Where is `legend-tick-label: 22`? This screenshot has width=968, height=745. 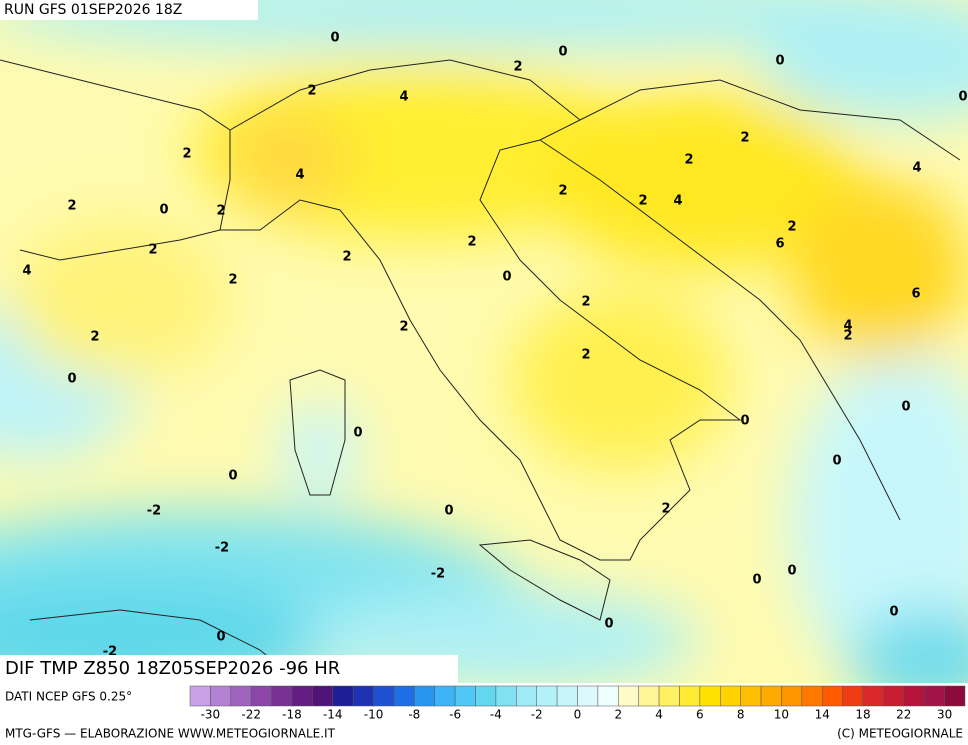 legend-tick-label: 22 is located at coordinates (903, 715).